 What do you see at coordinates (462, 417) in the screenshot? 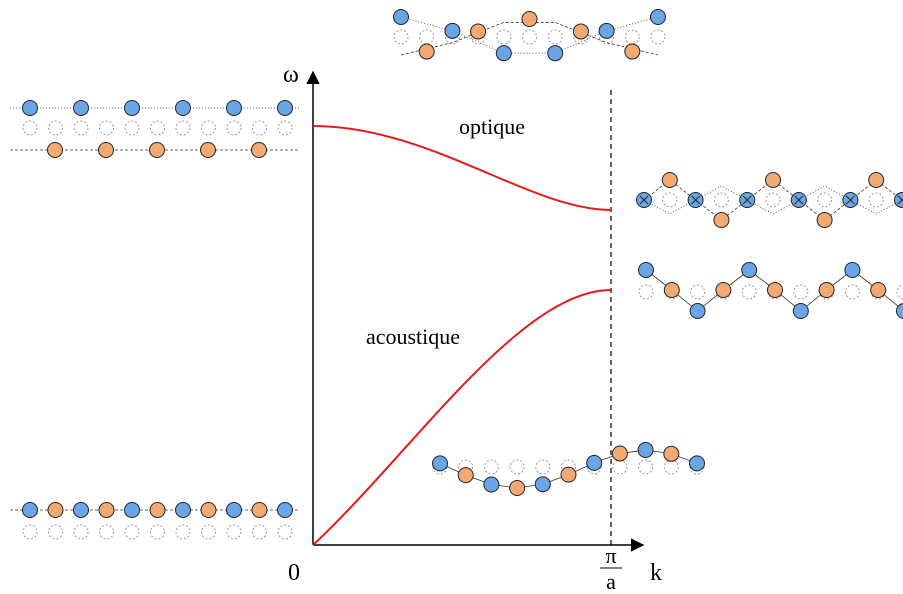
I see `acoustic-branch` at bounding box center [462, 417].